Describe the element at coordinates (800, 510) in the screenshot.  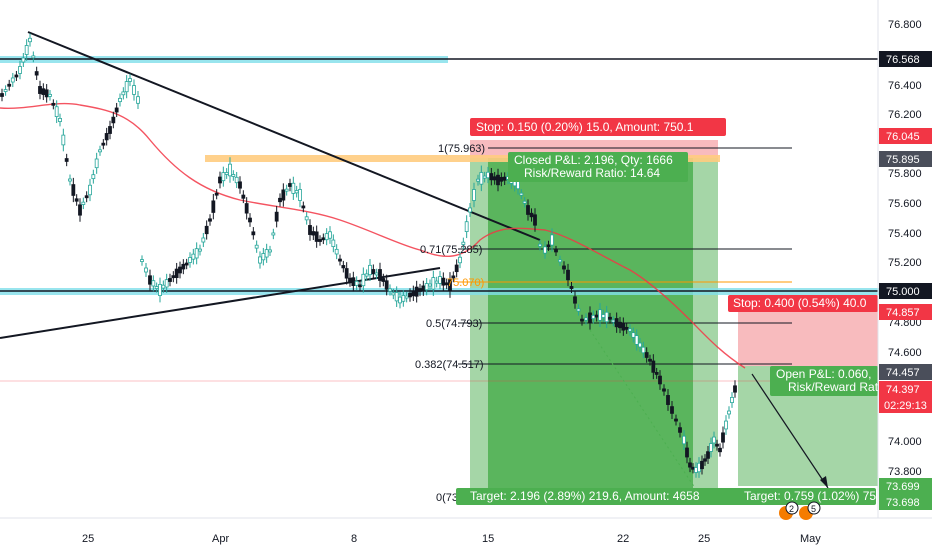
I see `event-badges: 2 5` at that location.